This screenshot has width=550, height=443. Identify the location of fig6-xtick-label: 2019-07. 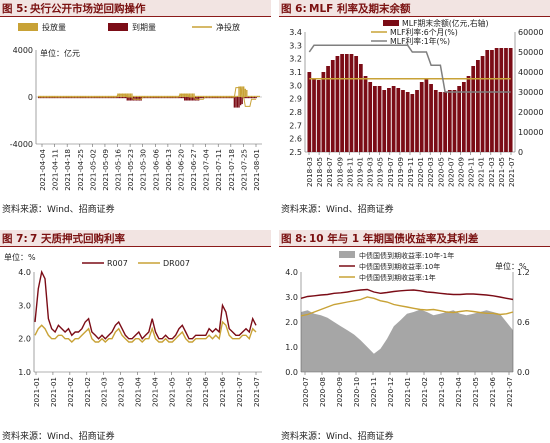
(390, 172).